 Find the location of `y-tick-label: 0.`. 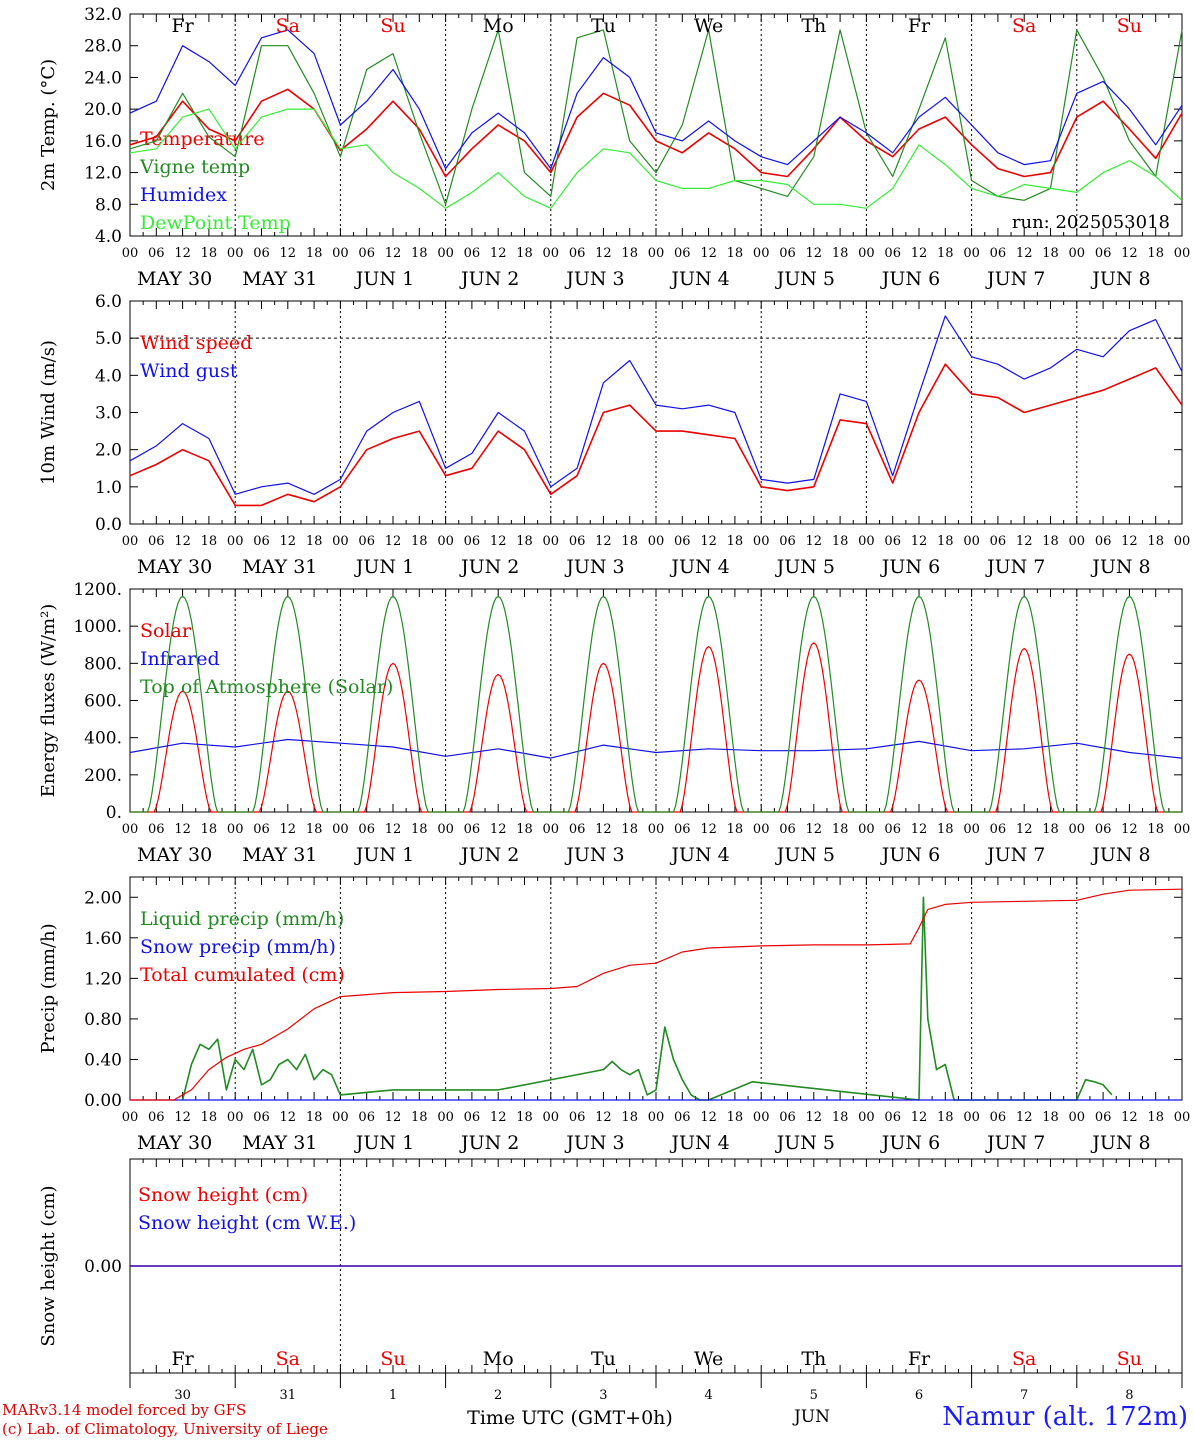

y-tick-label: 0. is located at coordinates (114, 813).